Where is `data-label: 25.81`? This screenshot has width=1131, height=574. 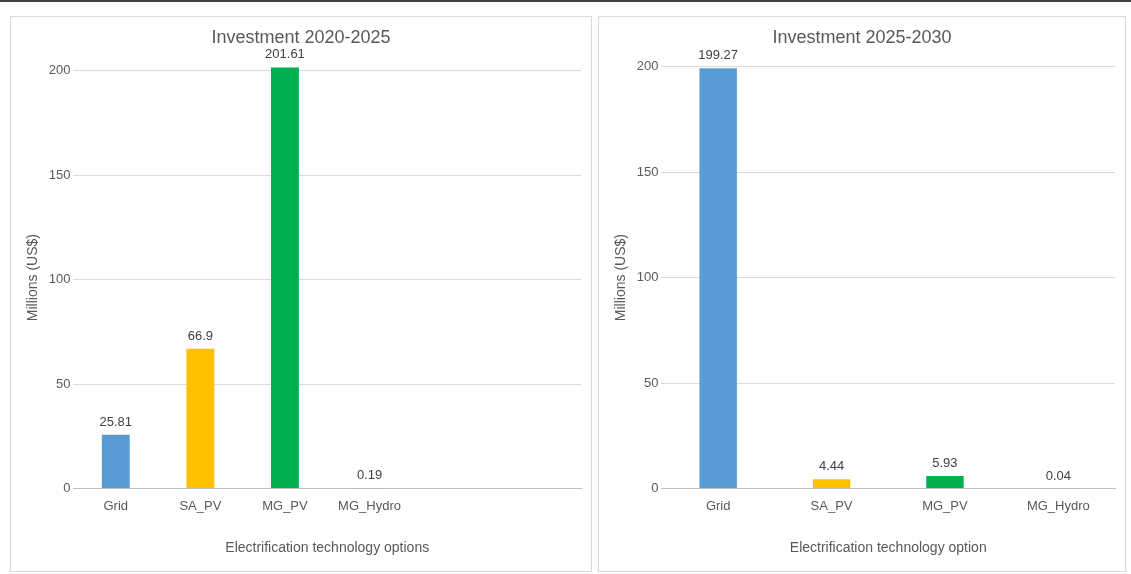 data-label: 25.81 is located at coordinates (116, 421).